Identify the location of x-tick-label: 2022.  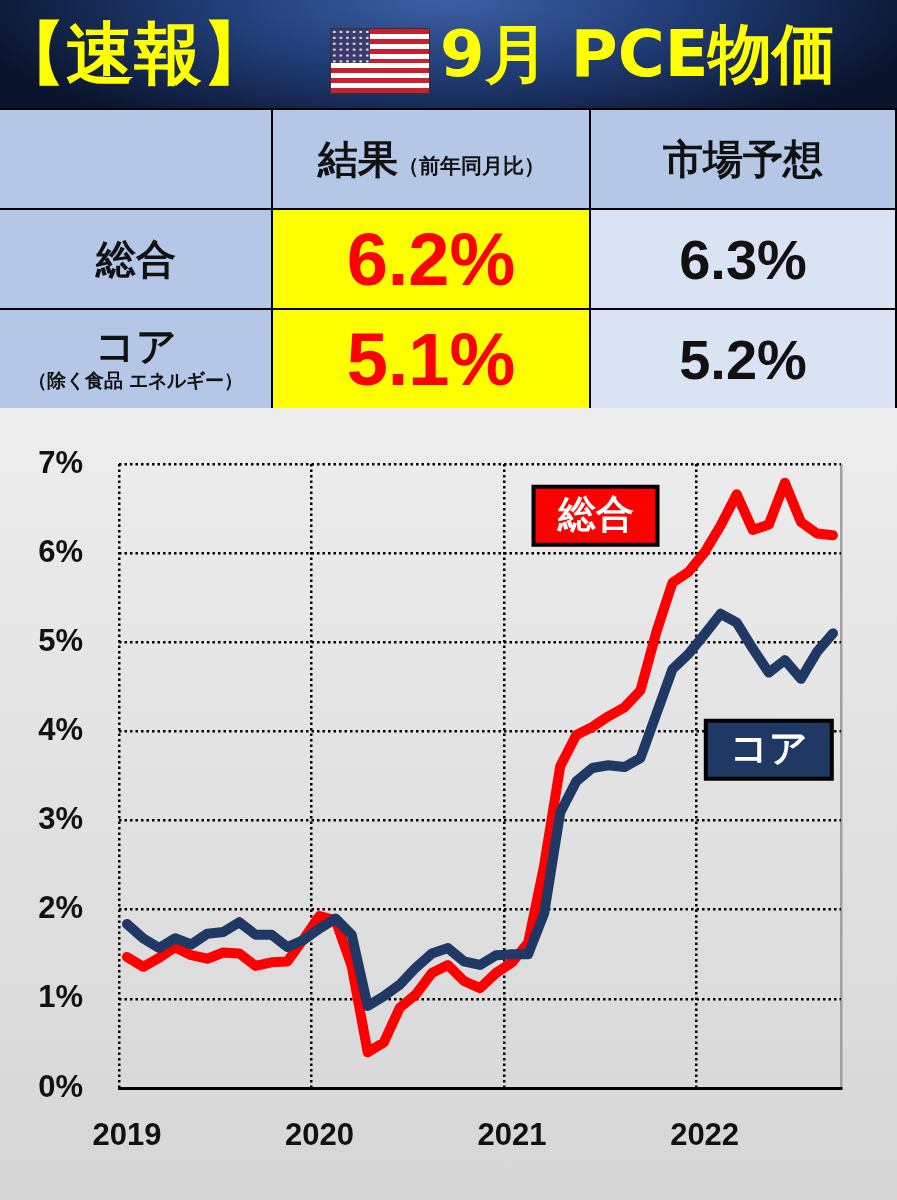
(705, 1135).